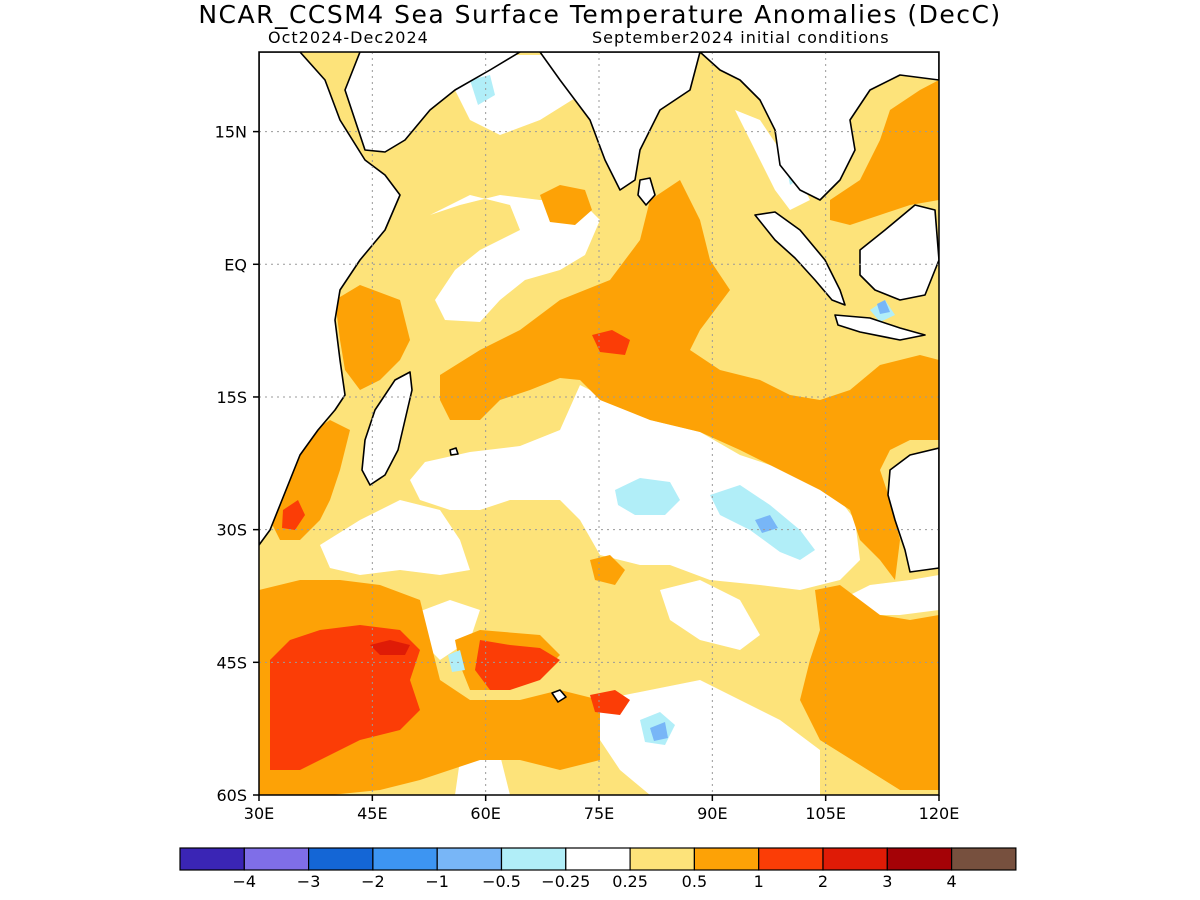 The image size is (1200, 900). What do you see at coordinates (293, 515) in the screenshot?
I see `red-patch-mozambique` at bounding box center [293, 515].